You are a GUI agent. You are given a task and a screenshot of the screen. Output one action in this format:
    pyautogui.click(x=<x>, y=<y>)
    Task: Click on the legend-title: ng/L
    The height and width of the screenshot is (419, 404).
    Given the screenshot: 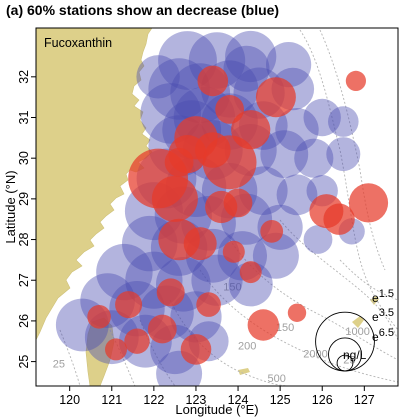 What is the action you would take?
    pyautogui.click(x=355, y=355)
    